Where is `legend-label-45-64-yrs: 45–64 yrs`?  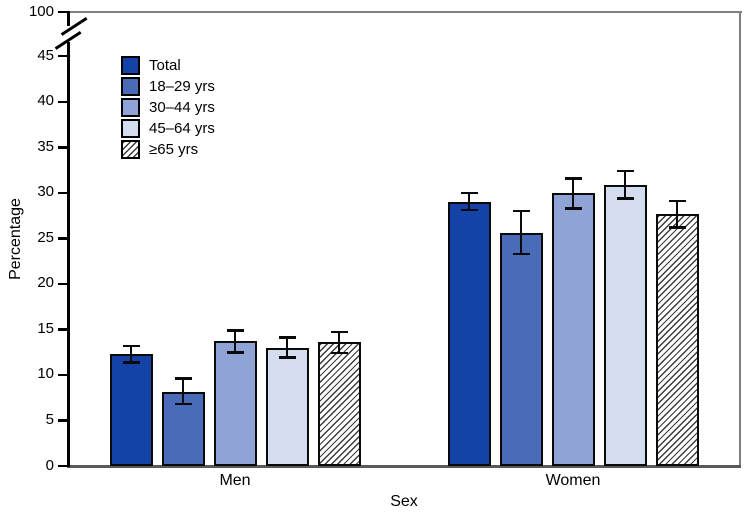 legend-label-45-64-yrs: 45–64 yrs is located at coordinates (182, 128).